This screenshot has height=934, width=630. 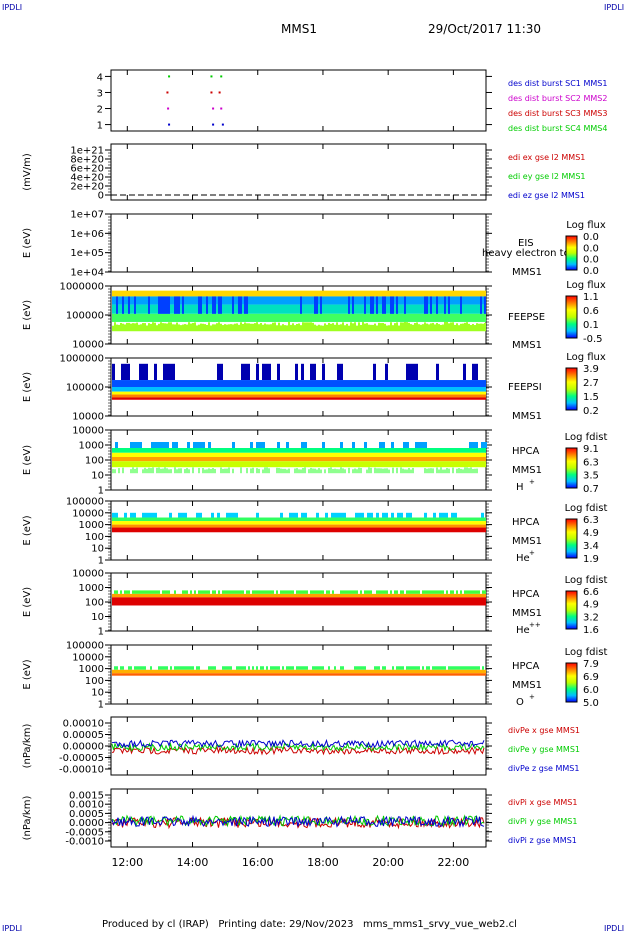 What do you see at coordinates (219, 92) in the screenshot?
I see `burst-point` at bounding box center [219, 92].